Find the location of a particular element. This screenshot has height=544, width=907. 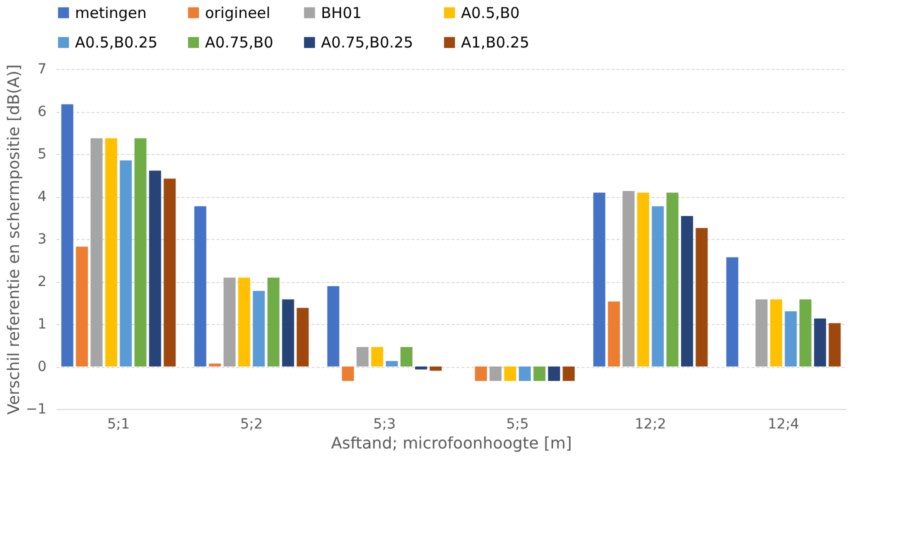

legend-label: origineel is located at coordinates (237, 13).